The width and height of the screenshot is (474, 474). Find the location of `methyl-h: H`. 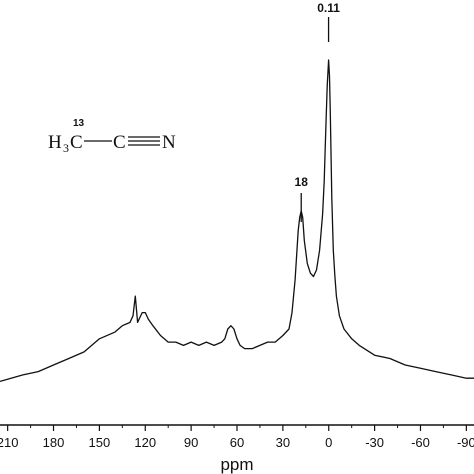

methyl-h: H is located at coordinates (55, 142).